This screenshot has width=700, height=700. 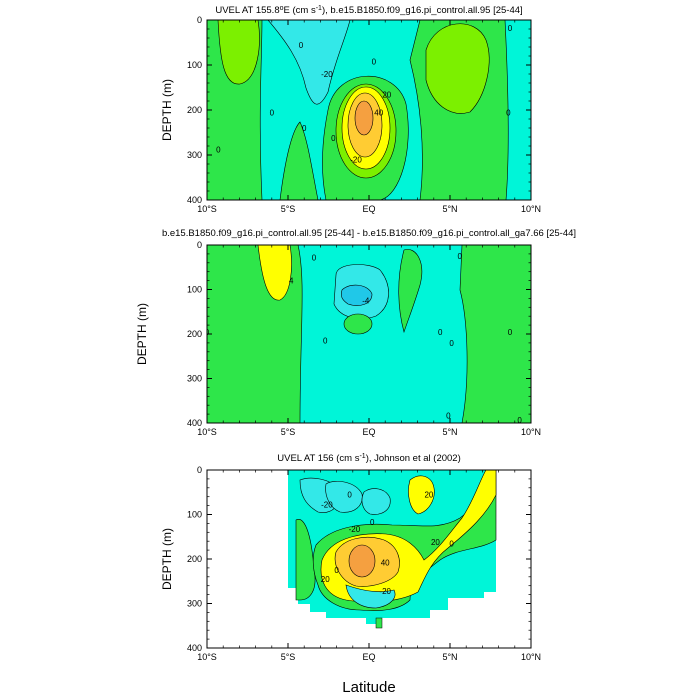 What do you see at coordinates (291, 281) in the screenshot?
I see `contour-label: 4` at bounding box center [291, 281].